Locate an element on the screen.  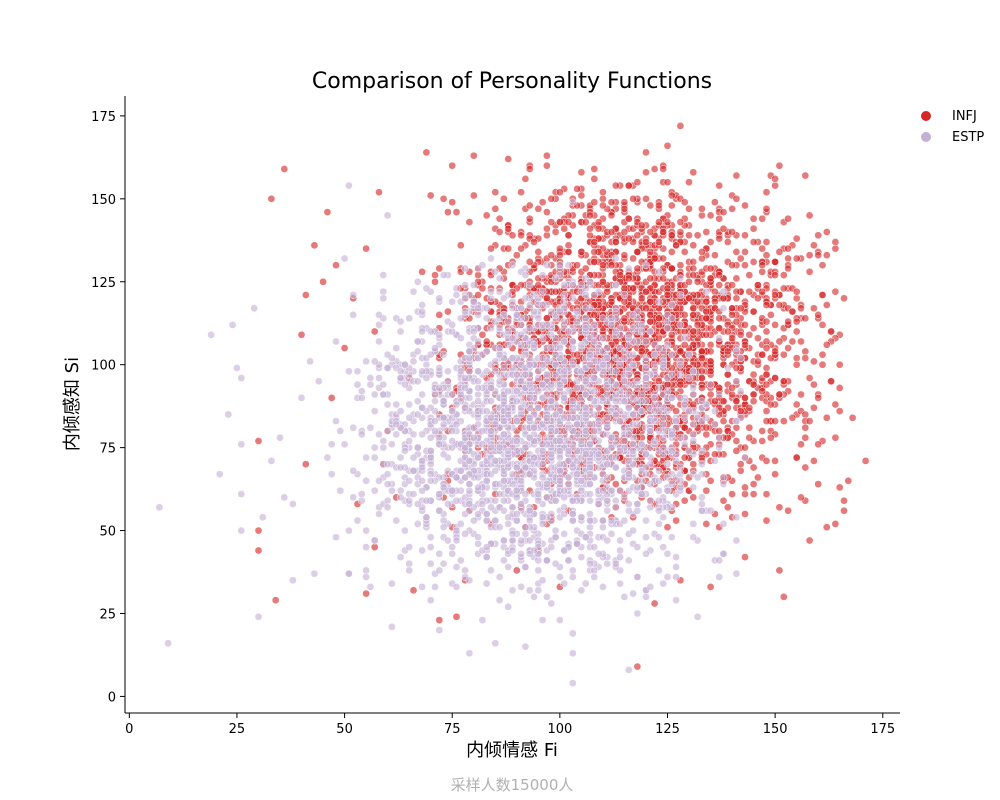
x-axis-title: 内倾情感 Fi is located at coordinates (512, 750).